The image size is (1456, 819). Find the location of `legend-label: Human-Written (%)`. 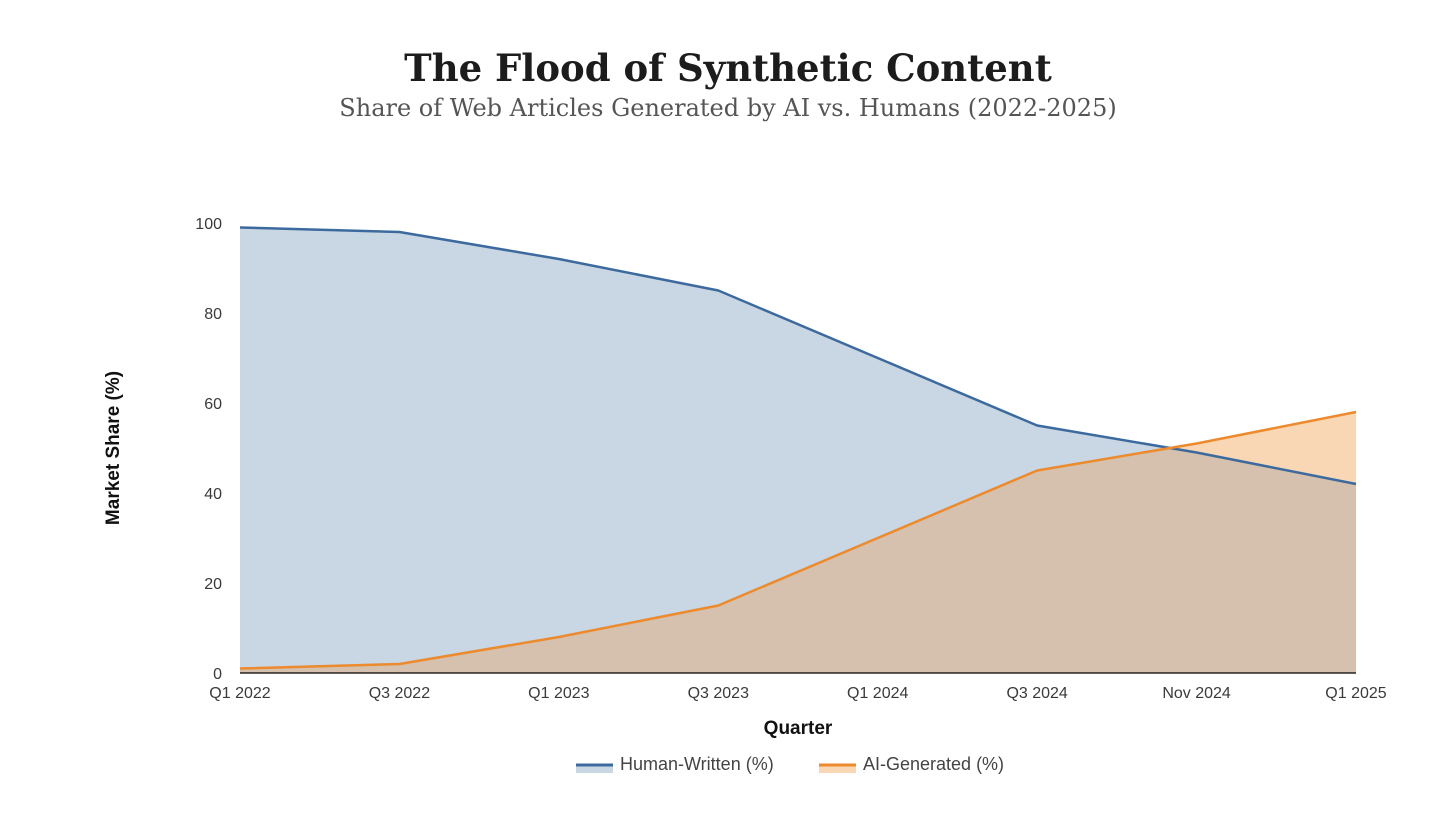

legend-label: Human-Written (%) is located at coordinates (697, 764).